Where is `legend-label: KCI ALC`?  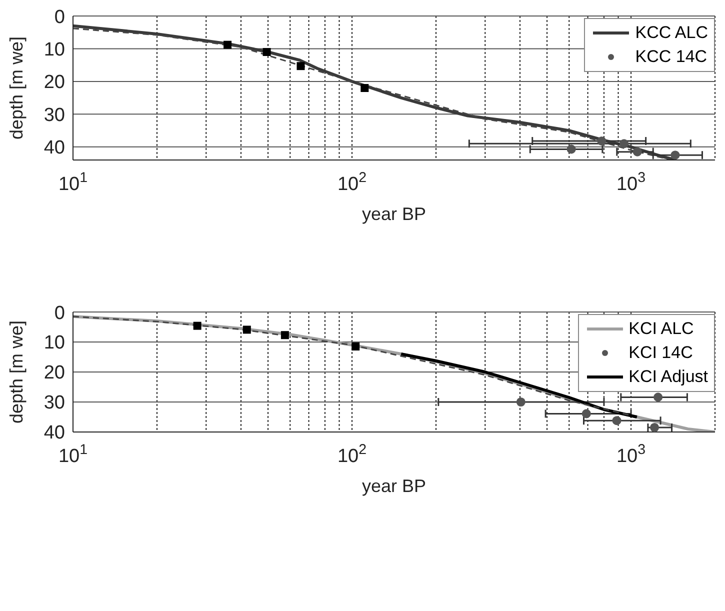 legend-label: KCI ALC is located at coordinates (661, 329).